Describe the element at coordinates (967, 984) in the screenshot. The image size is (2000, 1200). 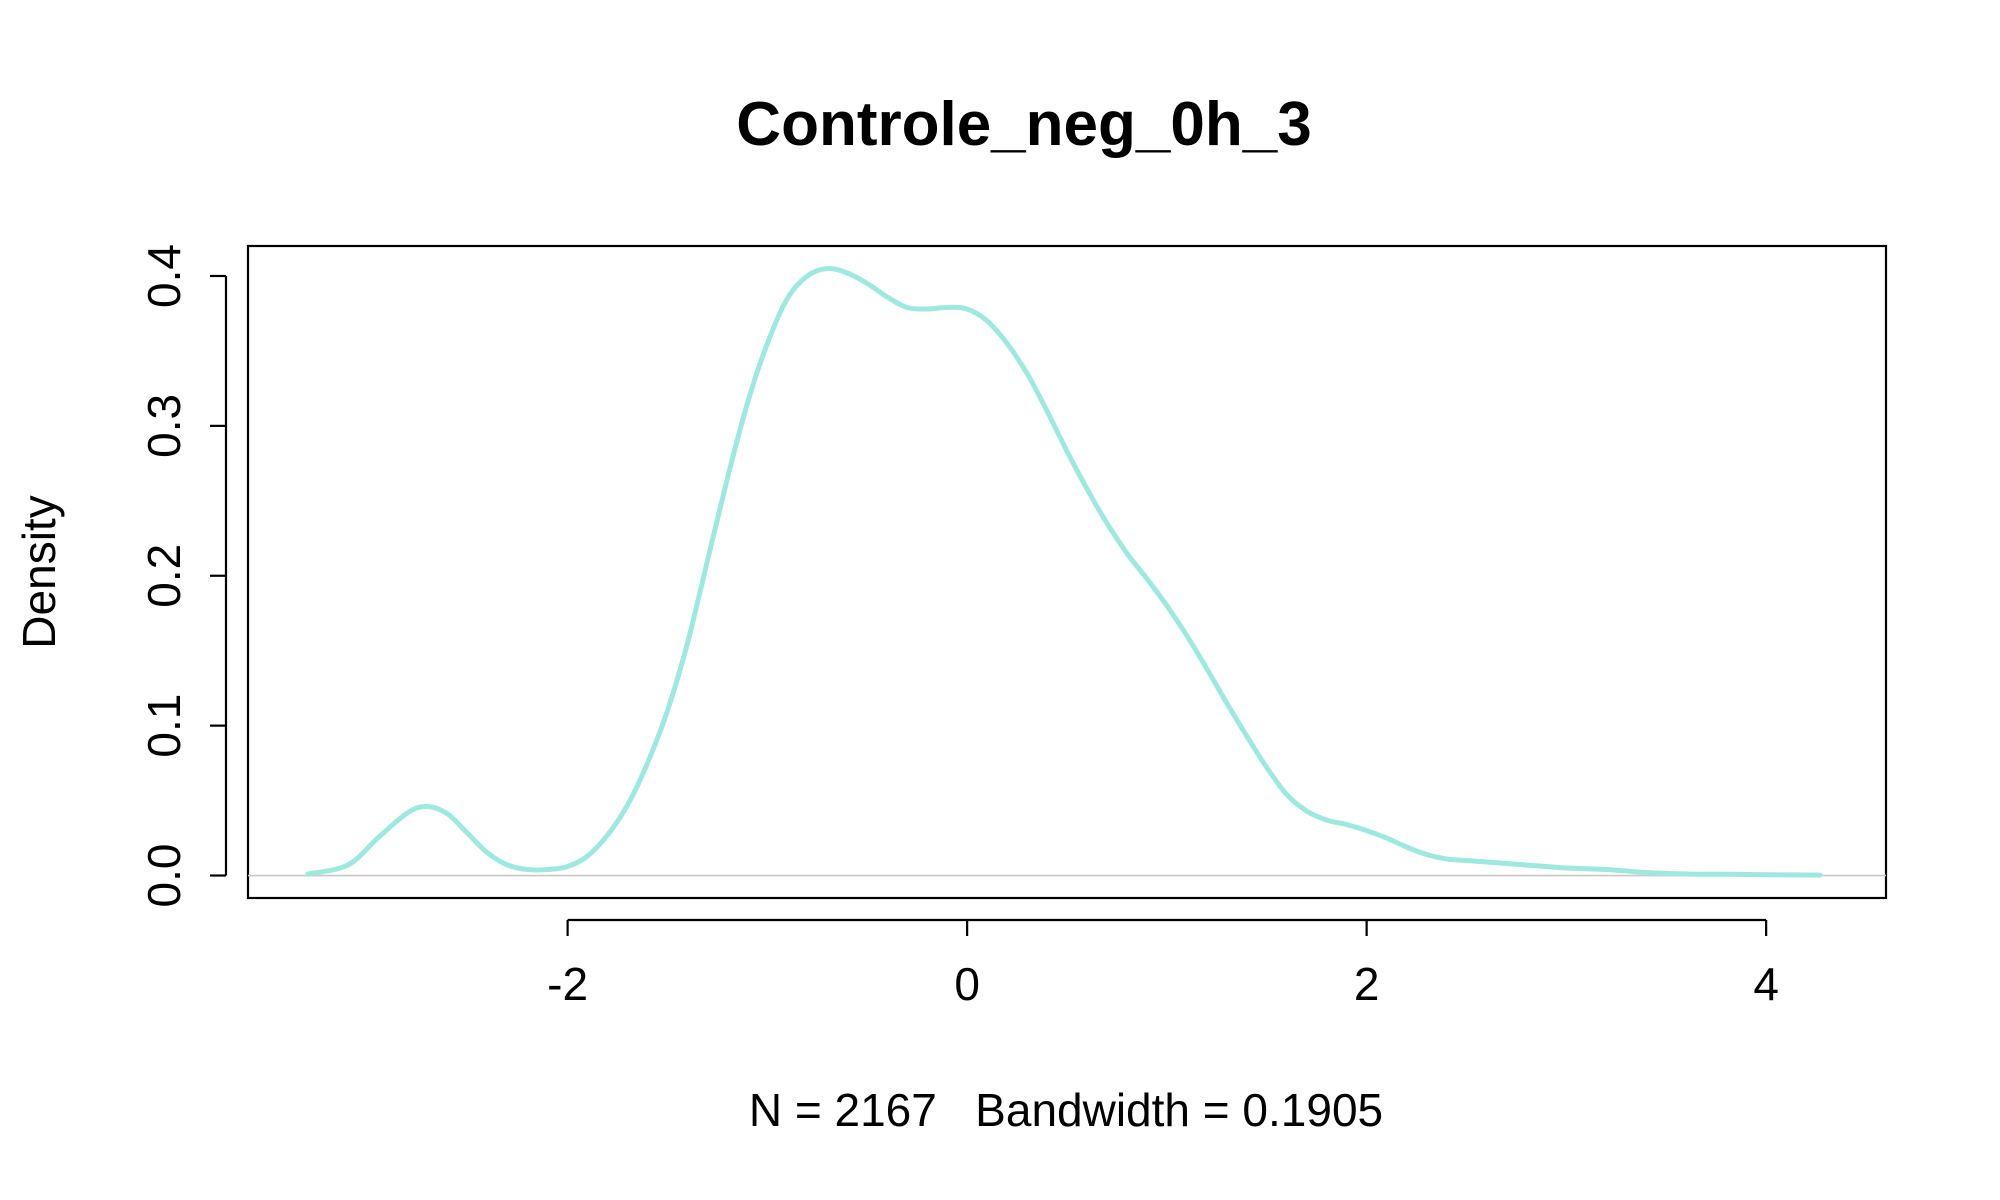
I see `x-tick-label: 0` at that location.